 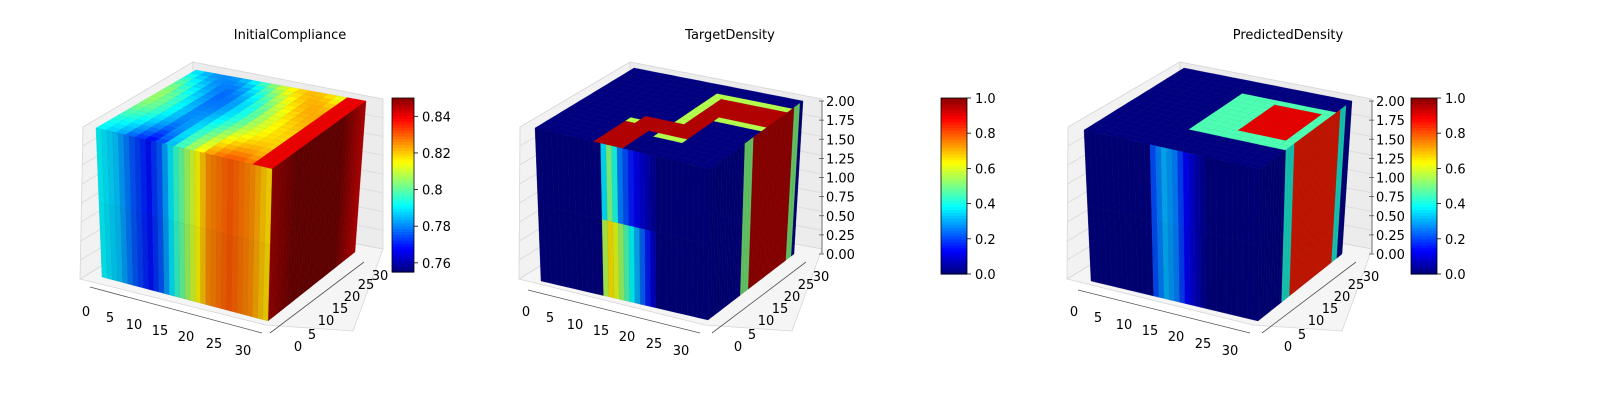 What do you see at coordinates (840, 179) in the screenshot?
I see `z-tick-label: 1.00` at bounding box center [840, 179].